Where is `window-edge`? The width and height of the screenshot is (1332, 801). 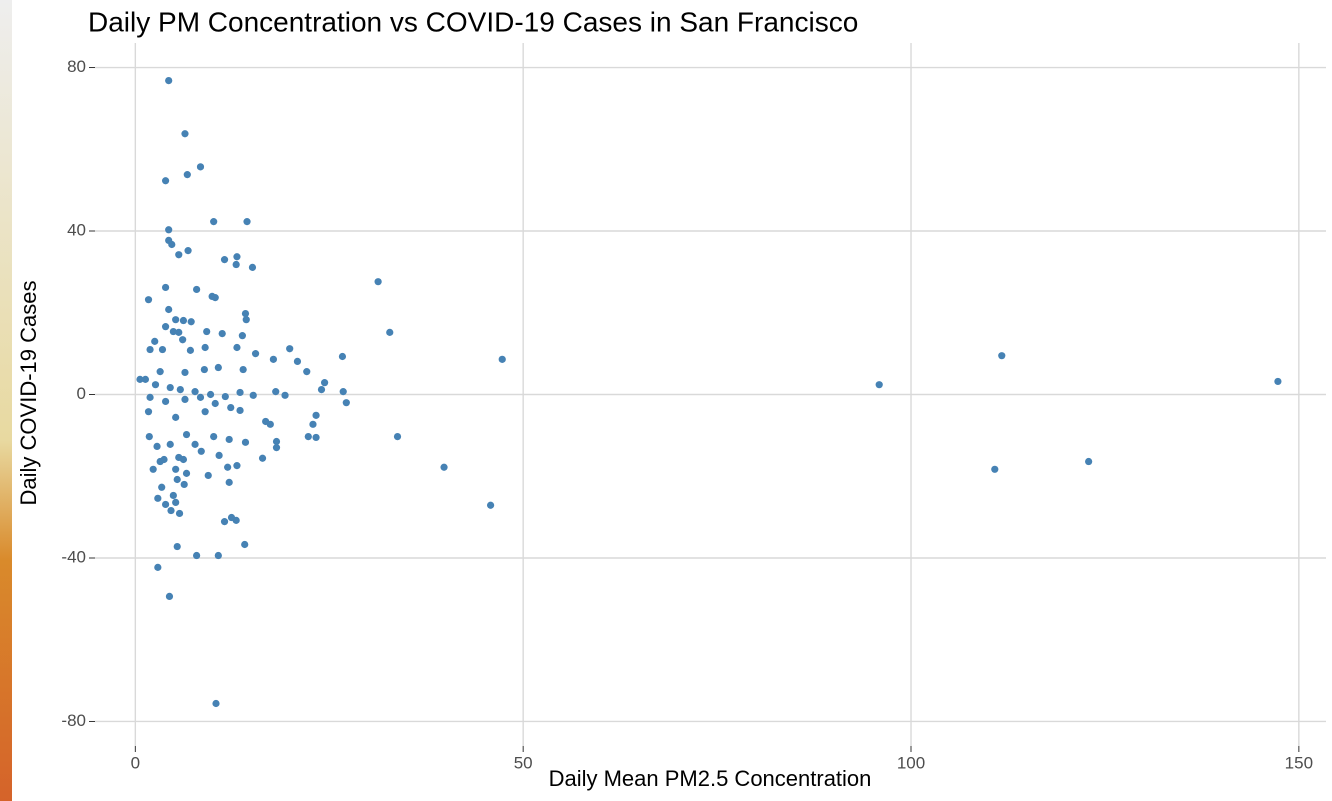
window-edge is located at coordinates (6, 400).